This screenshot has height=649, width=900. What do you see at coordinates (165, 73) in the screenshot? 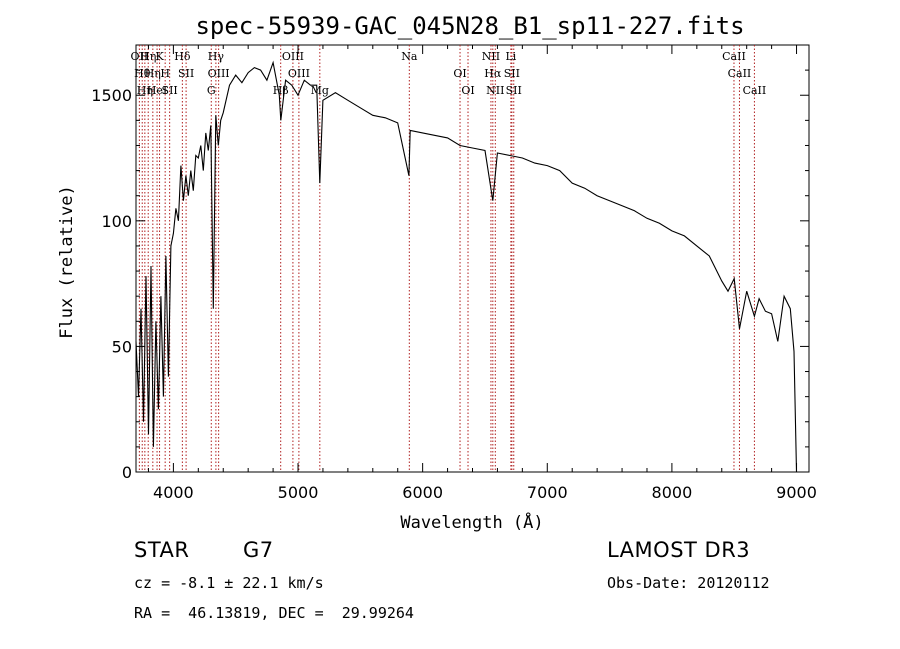
I see `line-label: H` at bounding box center [165, 73].